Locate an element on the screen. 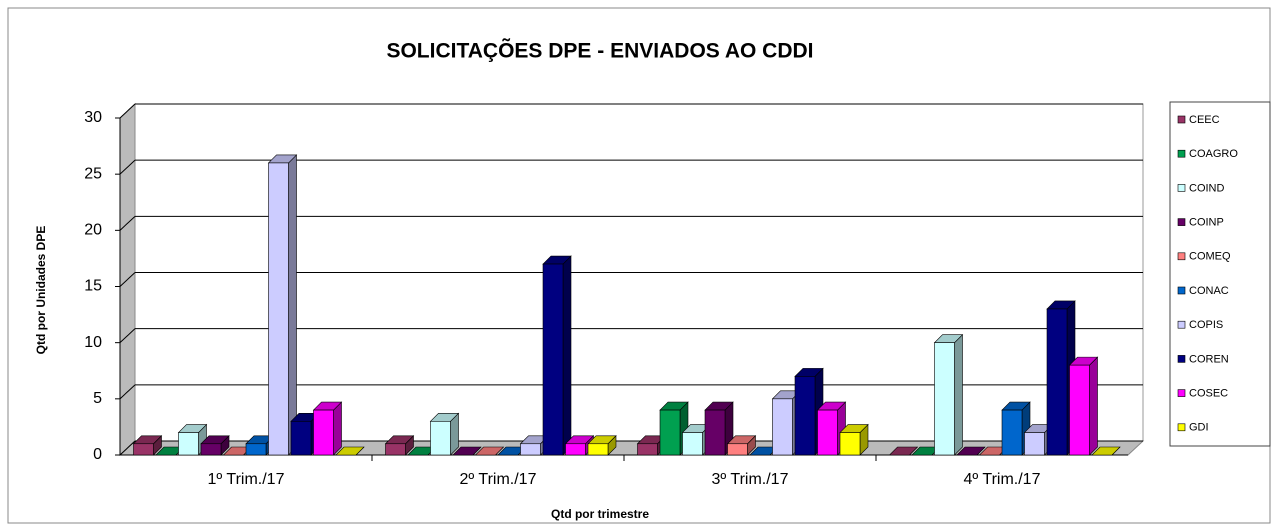 The height and width of the screenshot is (531, 1278). legend-label: COIND is located at coordinates (1207, 188).